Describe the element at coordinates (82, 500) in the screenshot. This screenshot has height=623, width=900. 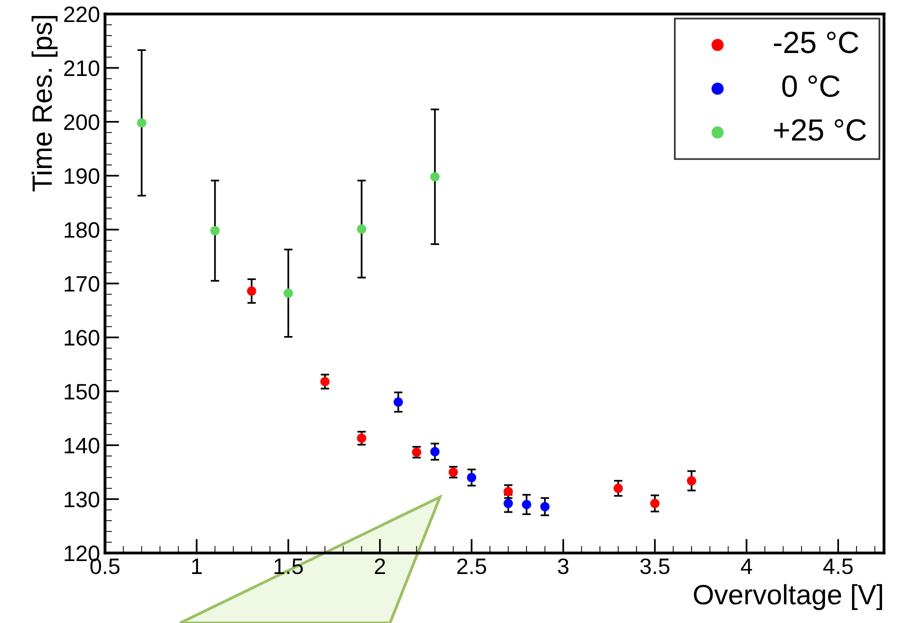
I see `y-tick-label: 130` at that location.